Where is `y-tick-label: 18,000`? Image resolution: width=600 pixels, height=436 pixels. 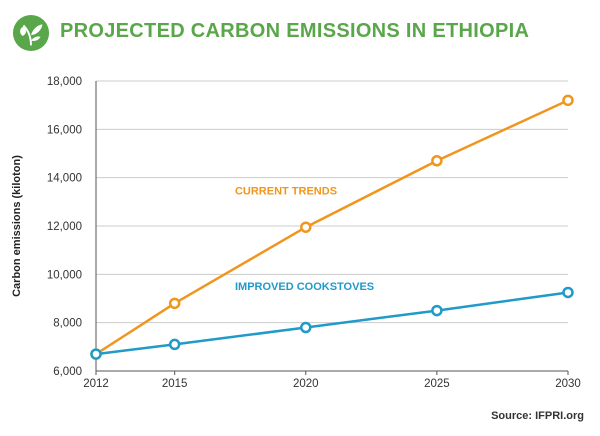
y-tick-label: 18,000 is located at coordinates (64, 82).